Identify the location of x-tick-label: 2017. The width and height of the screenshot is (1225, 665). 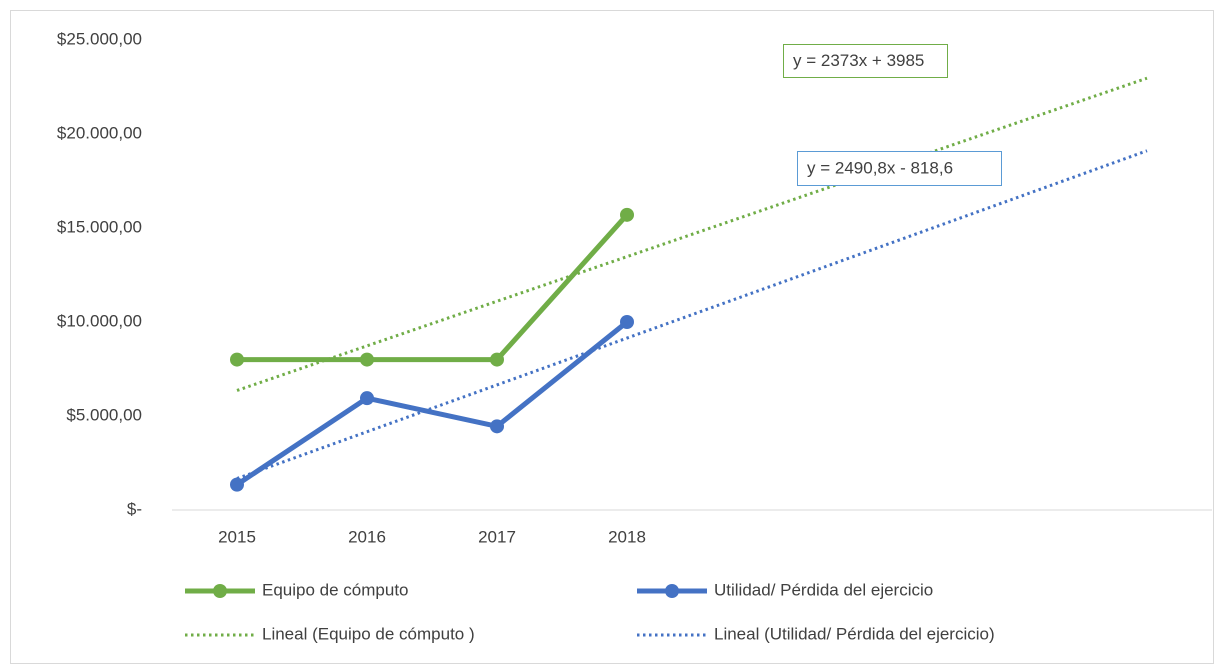
(497, 536).